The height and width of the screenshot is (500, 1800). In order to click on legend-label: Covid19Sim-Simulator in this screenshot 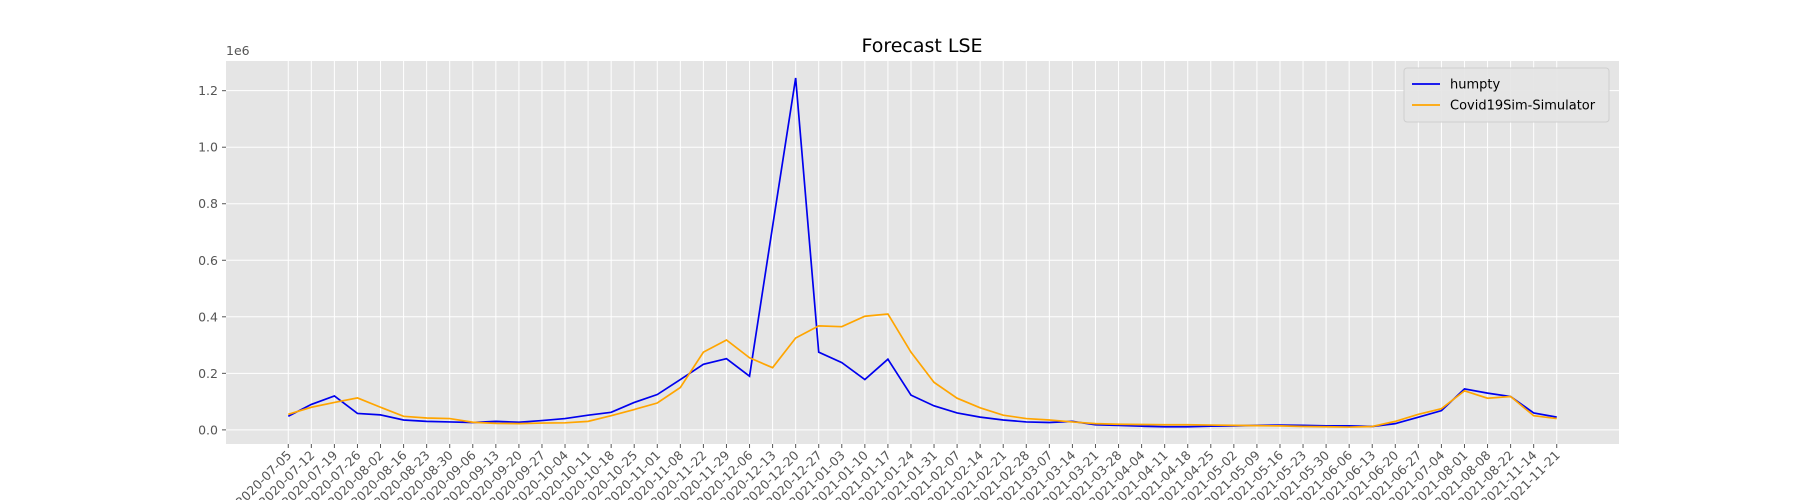, I will do `click(1523, 106)`.